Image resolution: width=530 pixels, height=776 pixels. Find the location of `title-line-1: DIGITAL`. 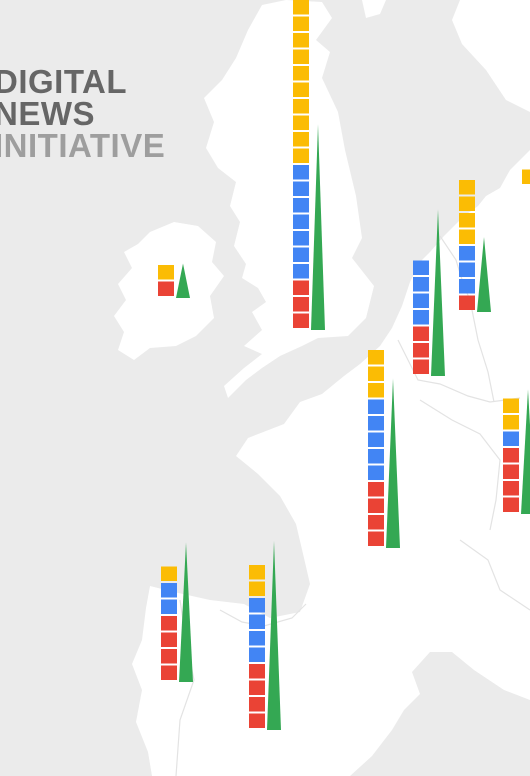

title-line-1: DIGITAL is located at coordinates (64, 81).